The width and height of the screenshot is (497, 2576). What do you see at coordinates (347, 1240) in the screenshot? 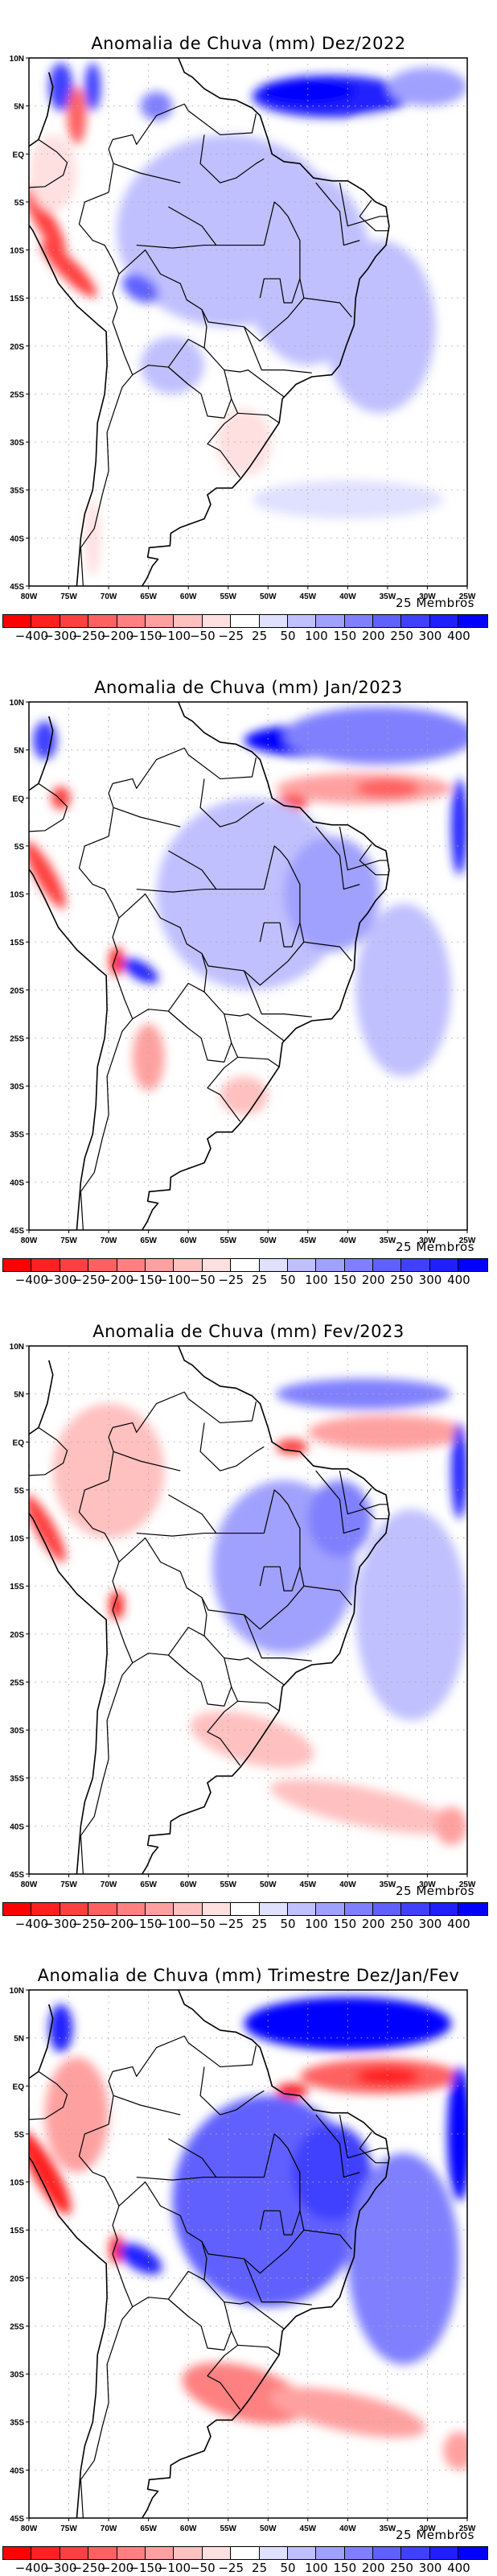
I see `x-tick-label: 40W` at bounding box center [347, 1240].